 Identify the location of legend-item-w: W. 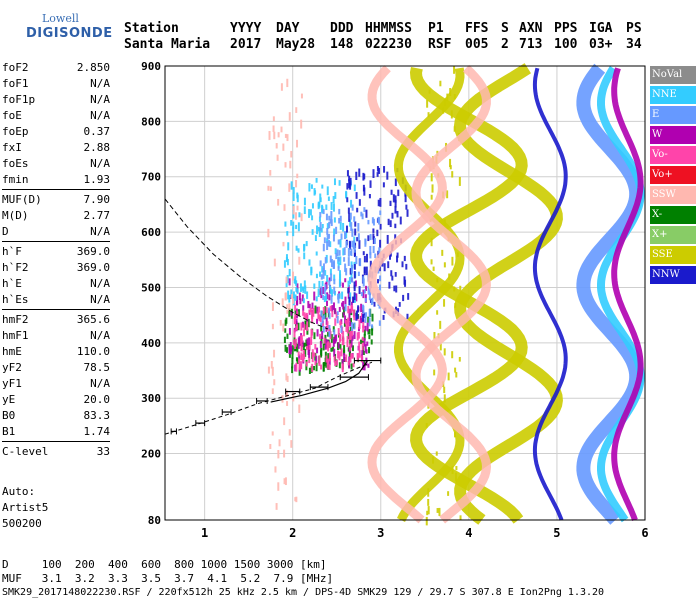
(673, 135).